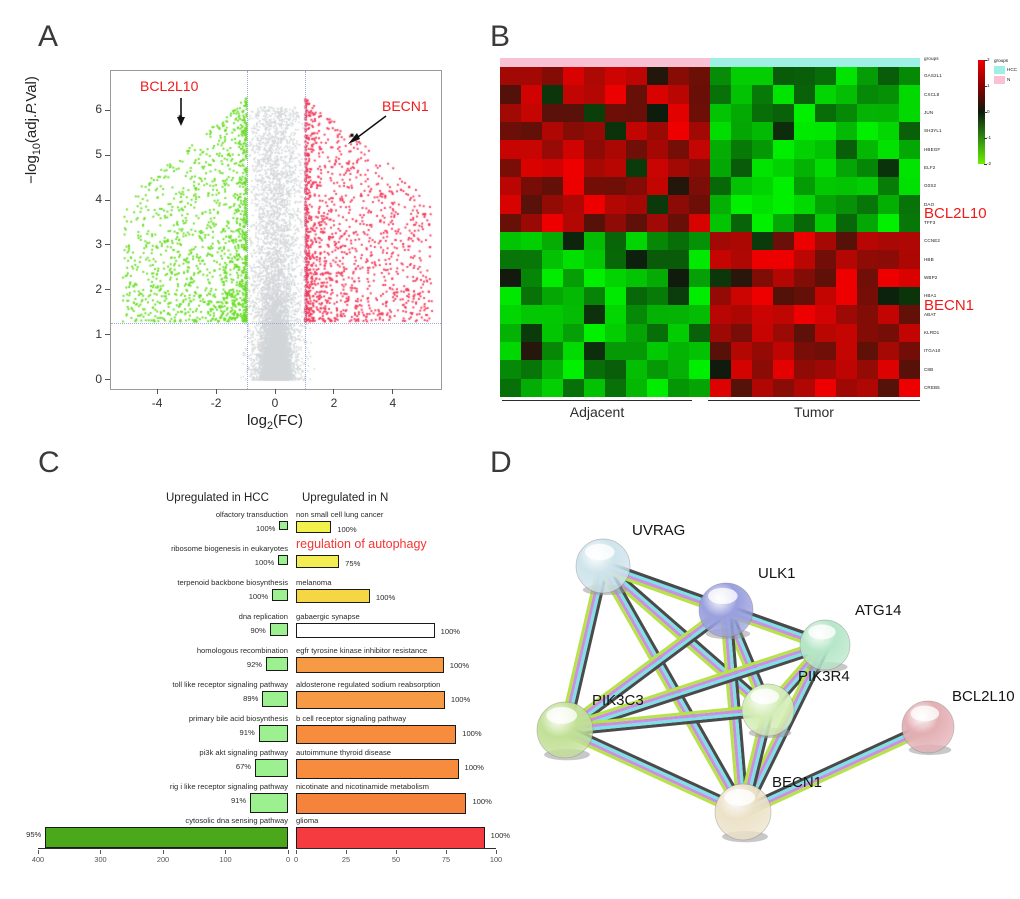  Describe the element at coordinates (929, 112) in the screenshot. I see `heatmap-row-label-jun: JUN` at that location.